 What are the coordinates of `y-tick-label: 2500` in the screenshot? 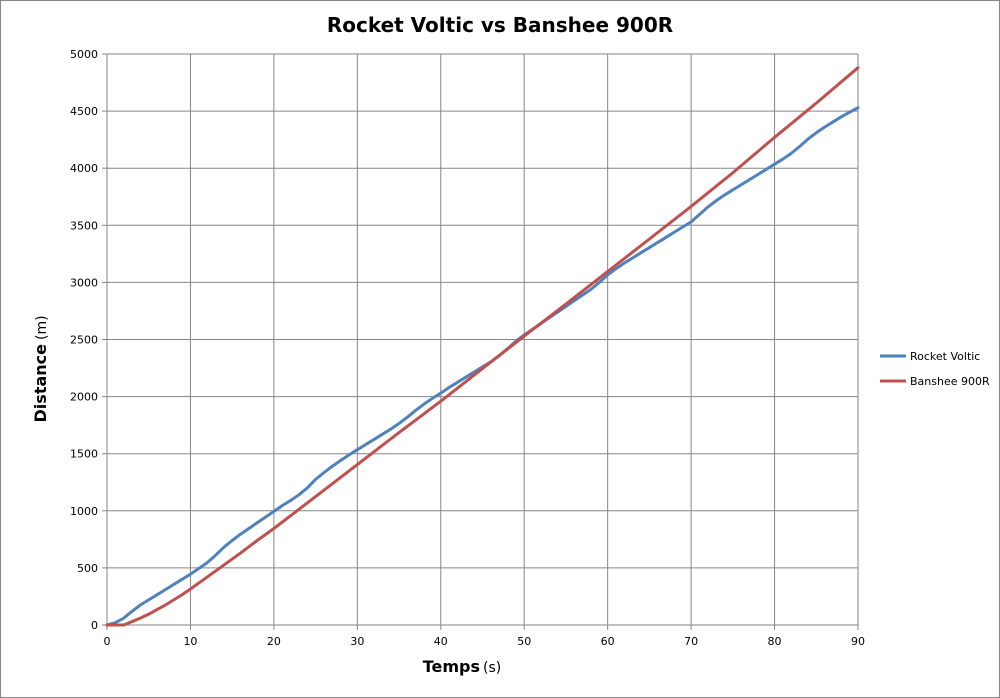 It's located at (84, 340).